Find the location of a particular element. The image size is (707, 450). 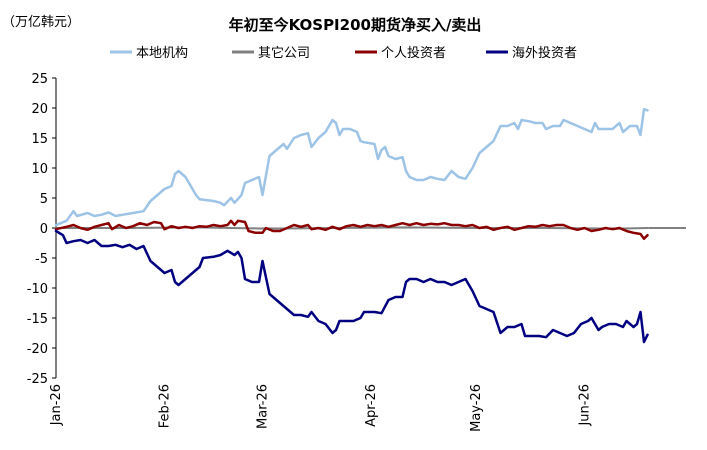

x-tick-label: Mar-26 is located at coordinates (263, 406).